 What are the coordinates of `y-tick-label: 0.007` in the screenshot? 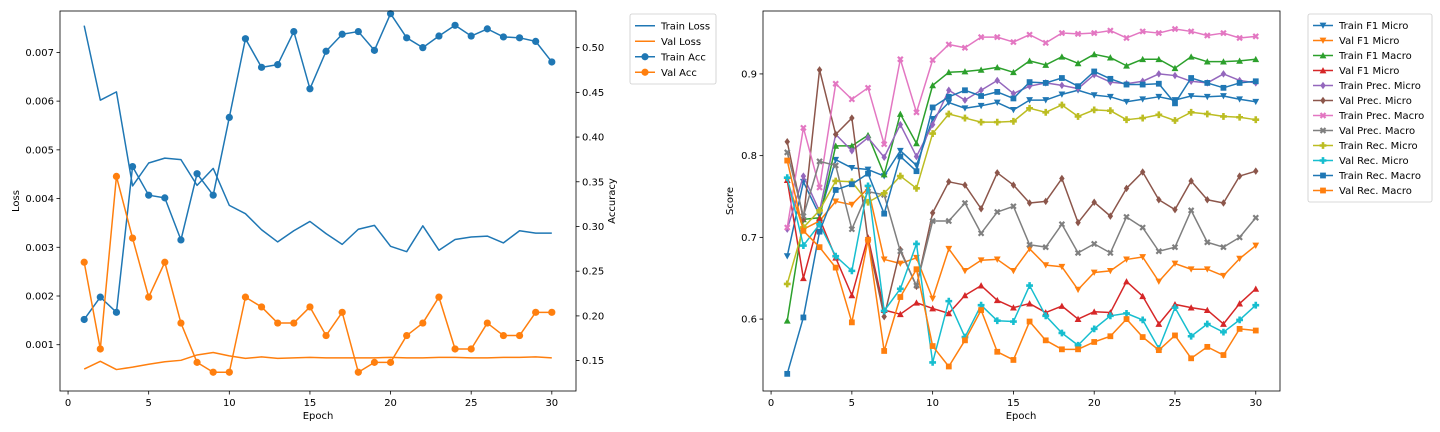 It's located at (39, 53).